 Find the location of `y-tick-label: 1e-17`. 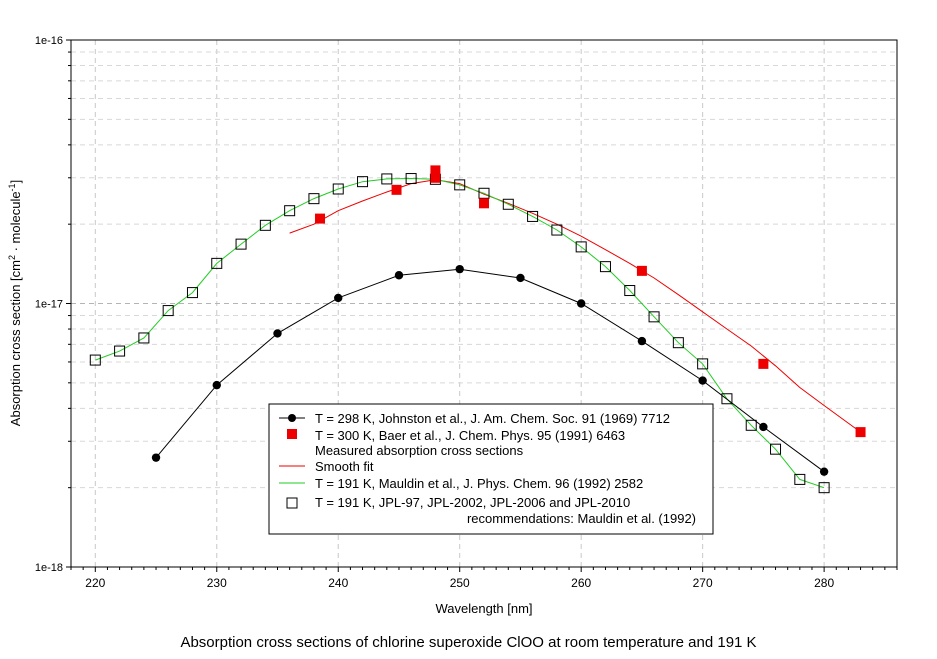

y-tick-label: 1e-17 is located at coordinates (49, 305).